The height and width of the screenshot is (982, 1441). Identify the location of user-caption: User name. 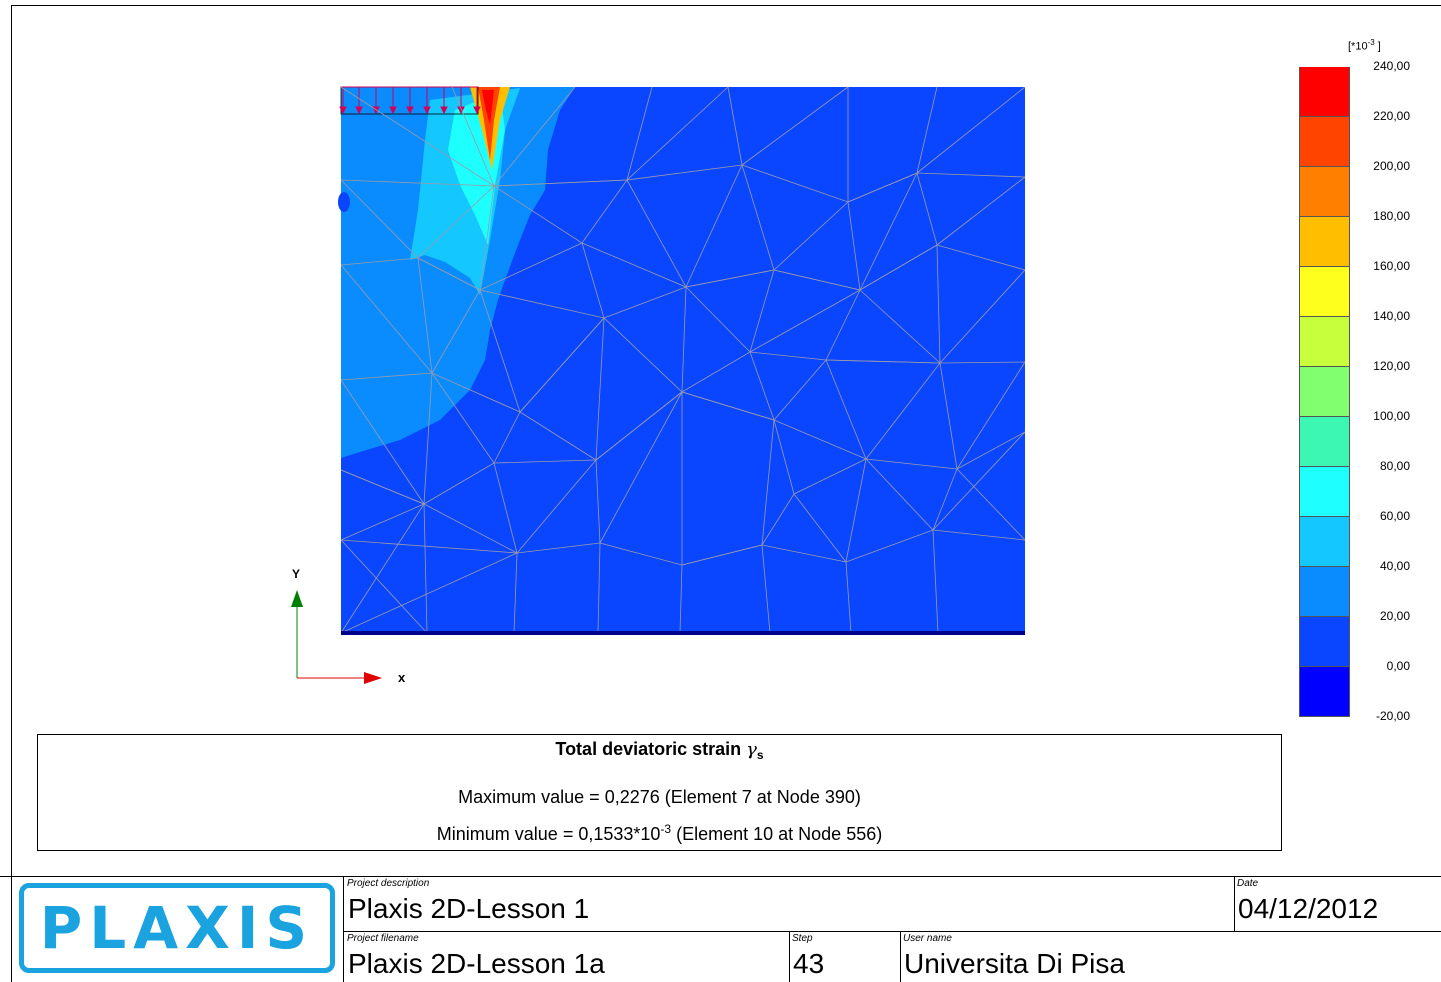
(927, 938).